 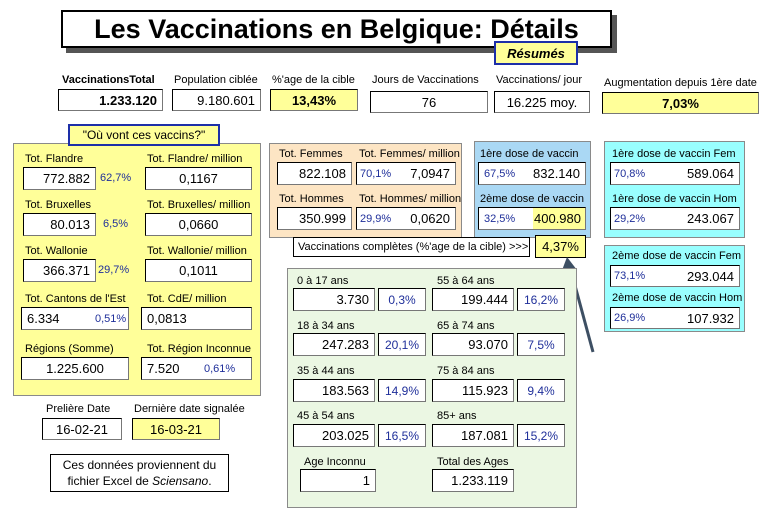 What do you see at coordinates (376, 174) in the screenshot?
I see `femmes-pct: 70,1%` at bounding box center [376, 174].